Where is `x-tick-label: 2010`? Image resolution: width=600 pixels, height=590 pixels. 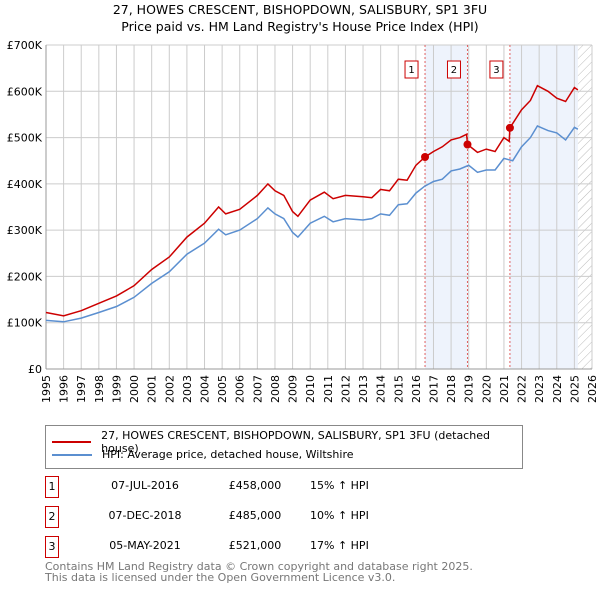 x-tick-label: 2010 is located at coordinates (310, 389).